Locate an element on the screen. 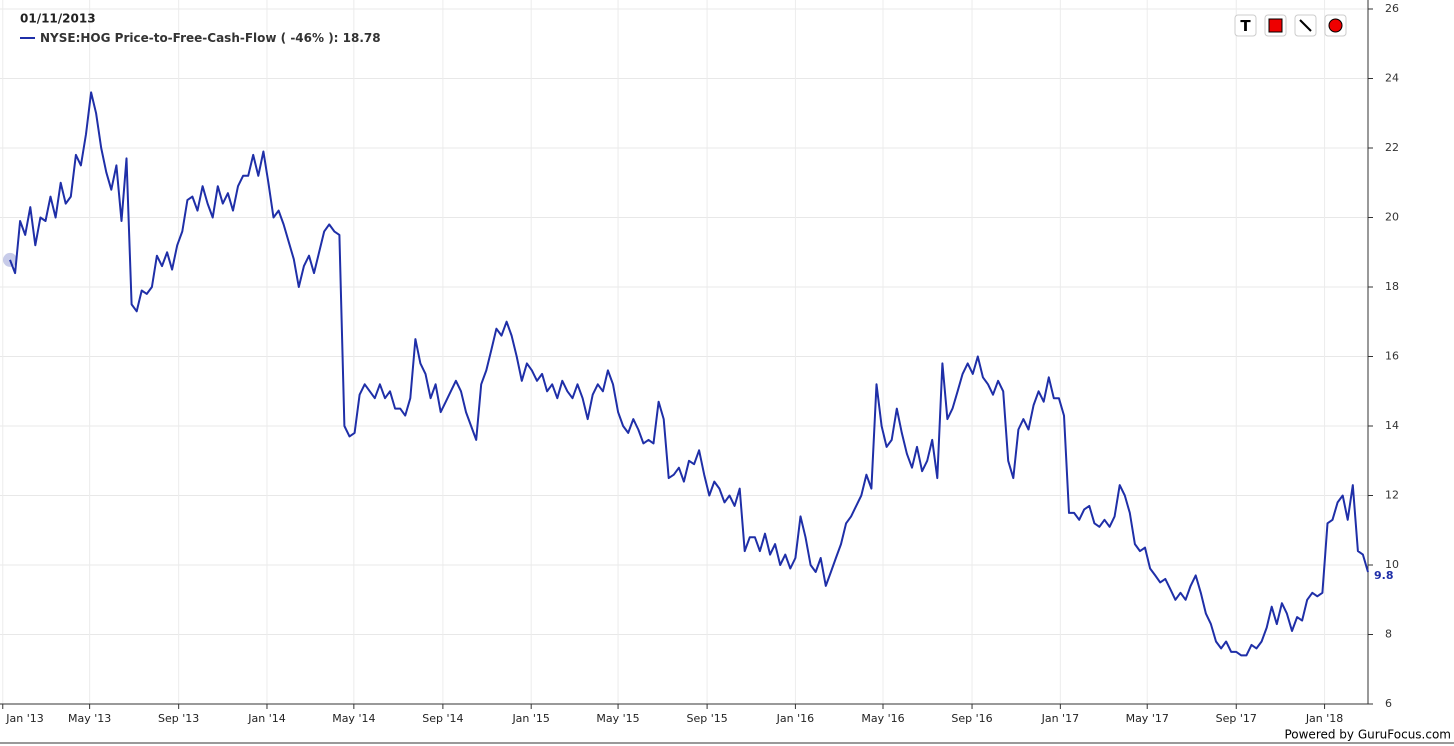  text-tool: T is located at coordinates (1245, 25).